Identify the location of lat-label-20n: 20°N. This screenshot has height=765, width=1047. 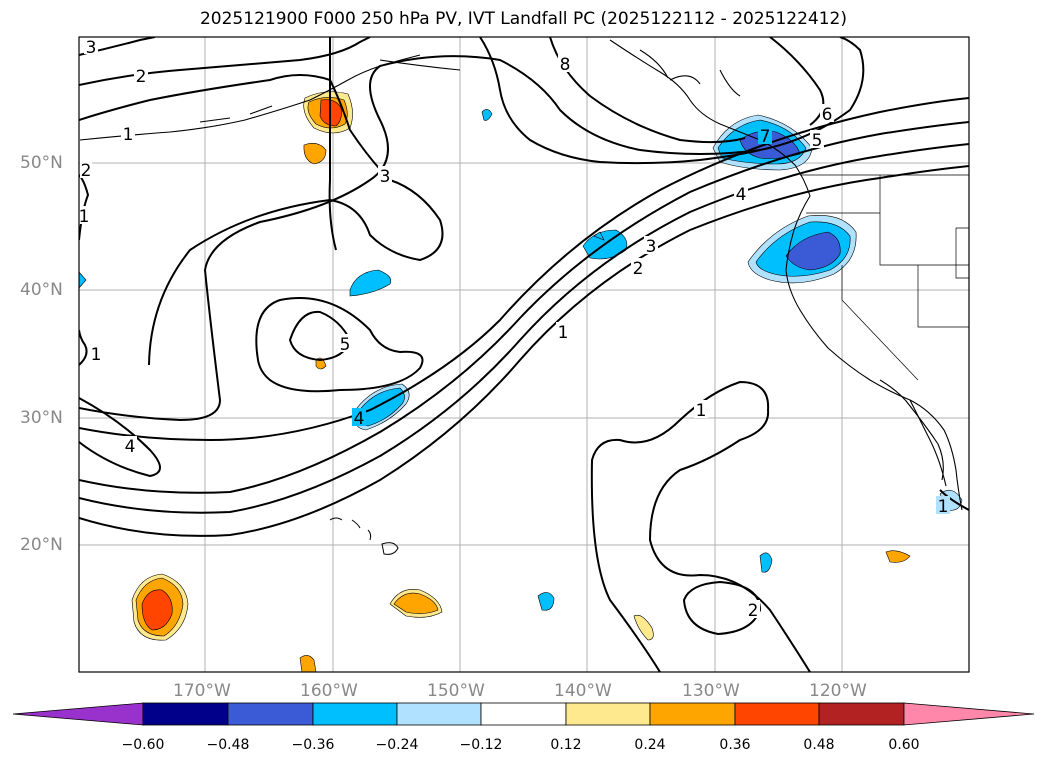
(41, 545).